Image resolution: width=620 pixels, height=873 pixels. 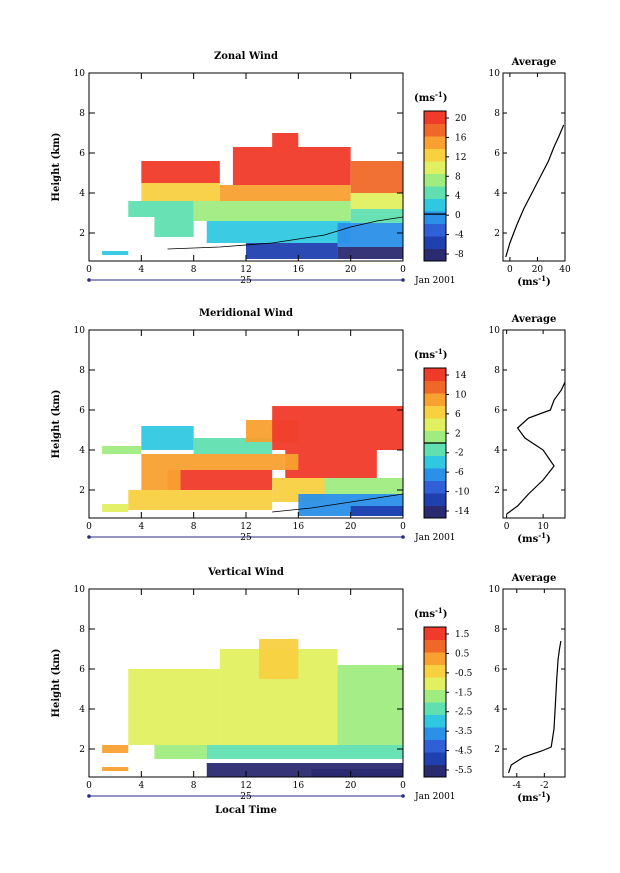 What do you see at coordinates (435, 186) in the screenshot?
I see `colorbar-frame` at bounding box center [435, 186].